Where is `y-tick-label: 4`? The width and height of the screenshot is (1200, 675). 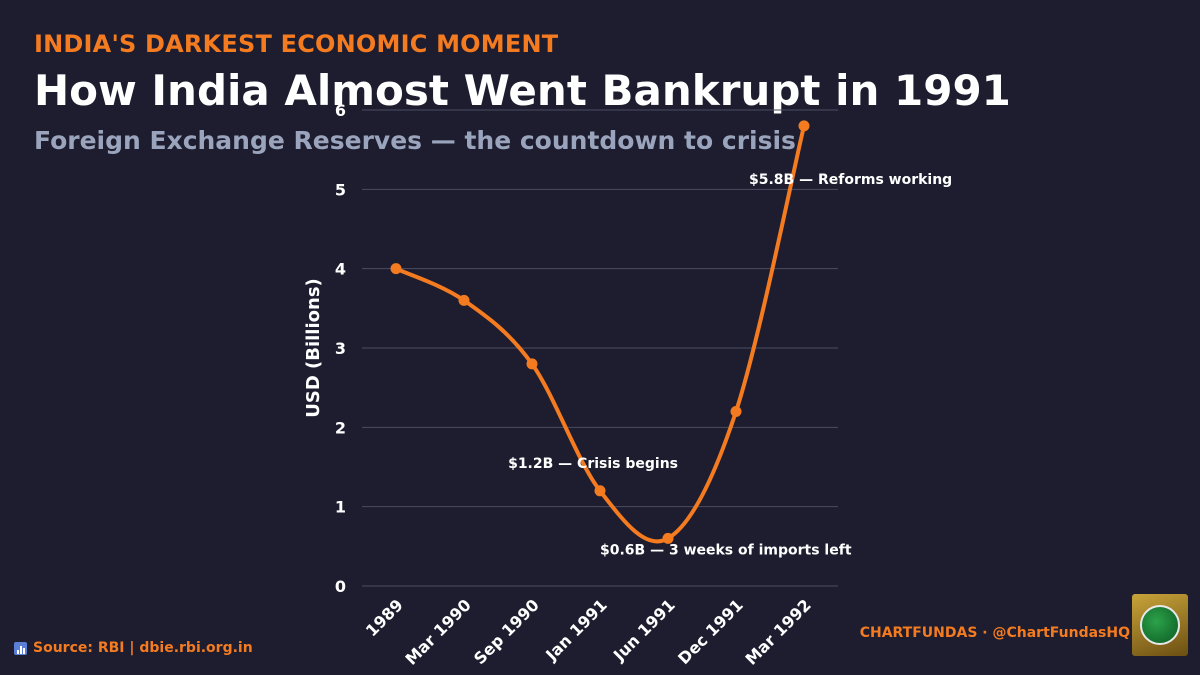 y-tick-label: 4 is located at coordinates (340, 269).